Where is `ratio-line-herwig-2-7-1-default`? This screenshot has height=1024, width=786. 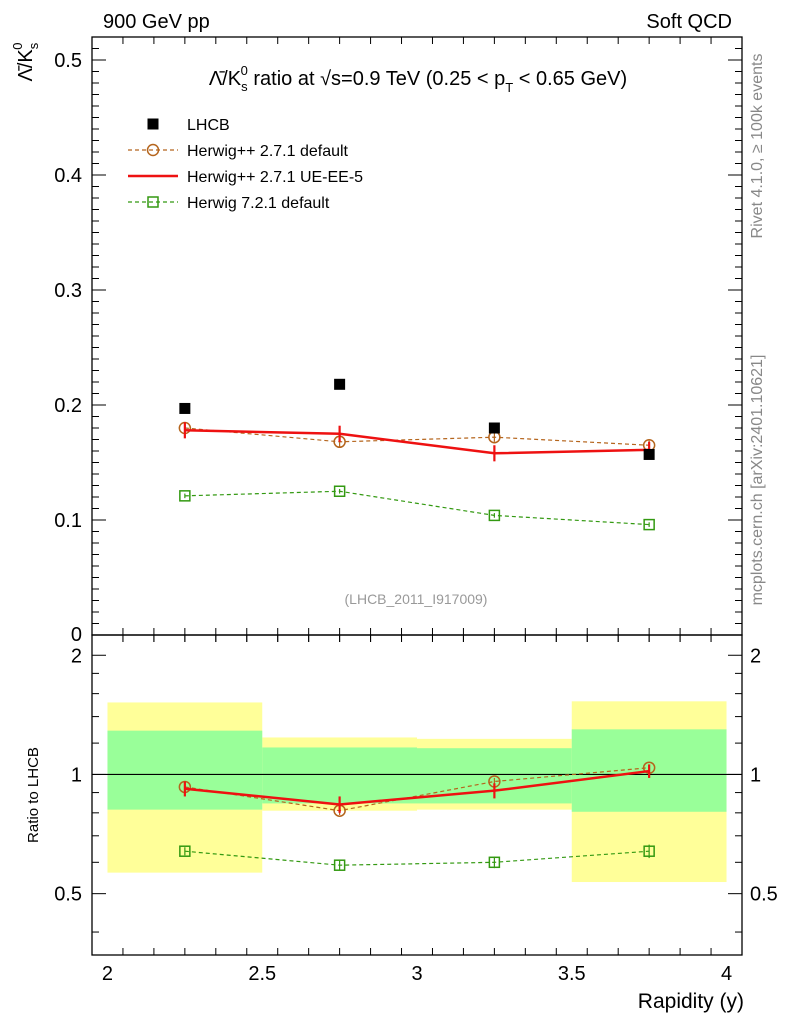
ratio-line-herwig-2-7-1-default is located at coordinates (417, 789).